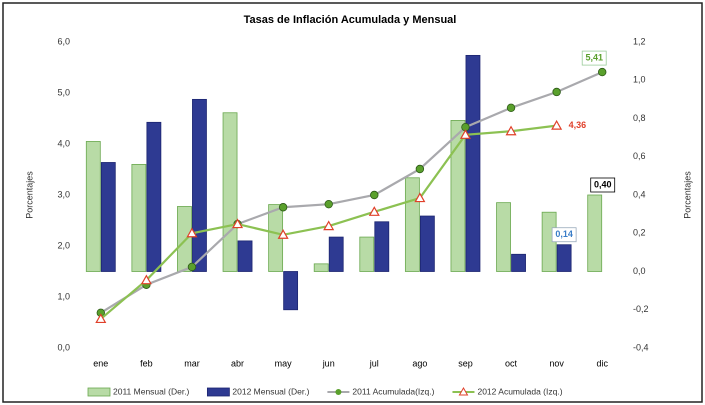 The height and width of the screenshot is (405, 705). What do you see at coordinates (639, 156) in the screenshot?
I see `y2-tick-label: 0,6` at bounding box center [639, 156].